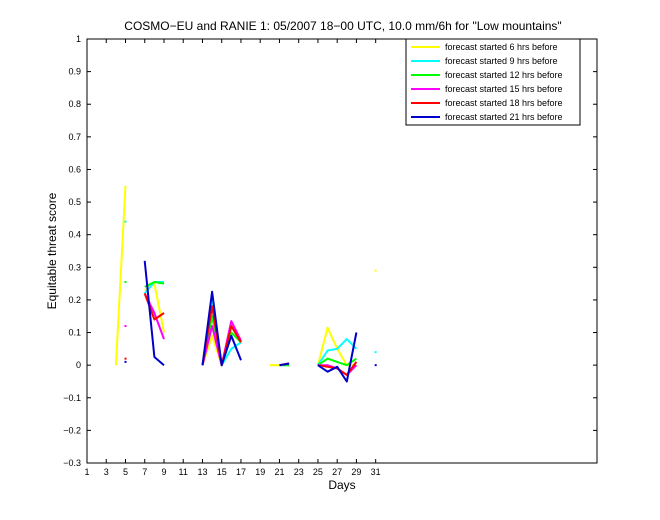 This screenshot has width=660, height=520. What do you see at coordinates (299, 472) in the screenshot?
I see `x-tick-label: 23` at bounding box center [299, 472].